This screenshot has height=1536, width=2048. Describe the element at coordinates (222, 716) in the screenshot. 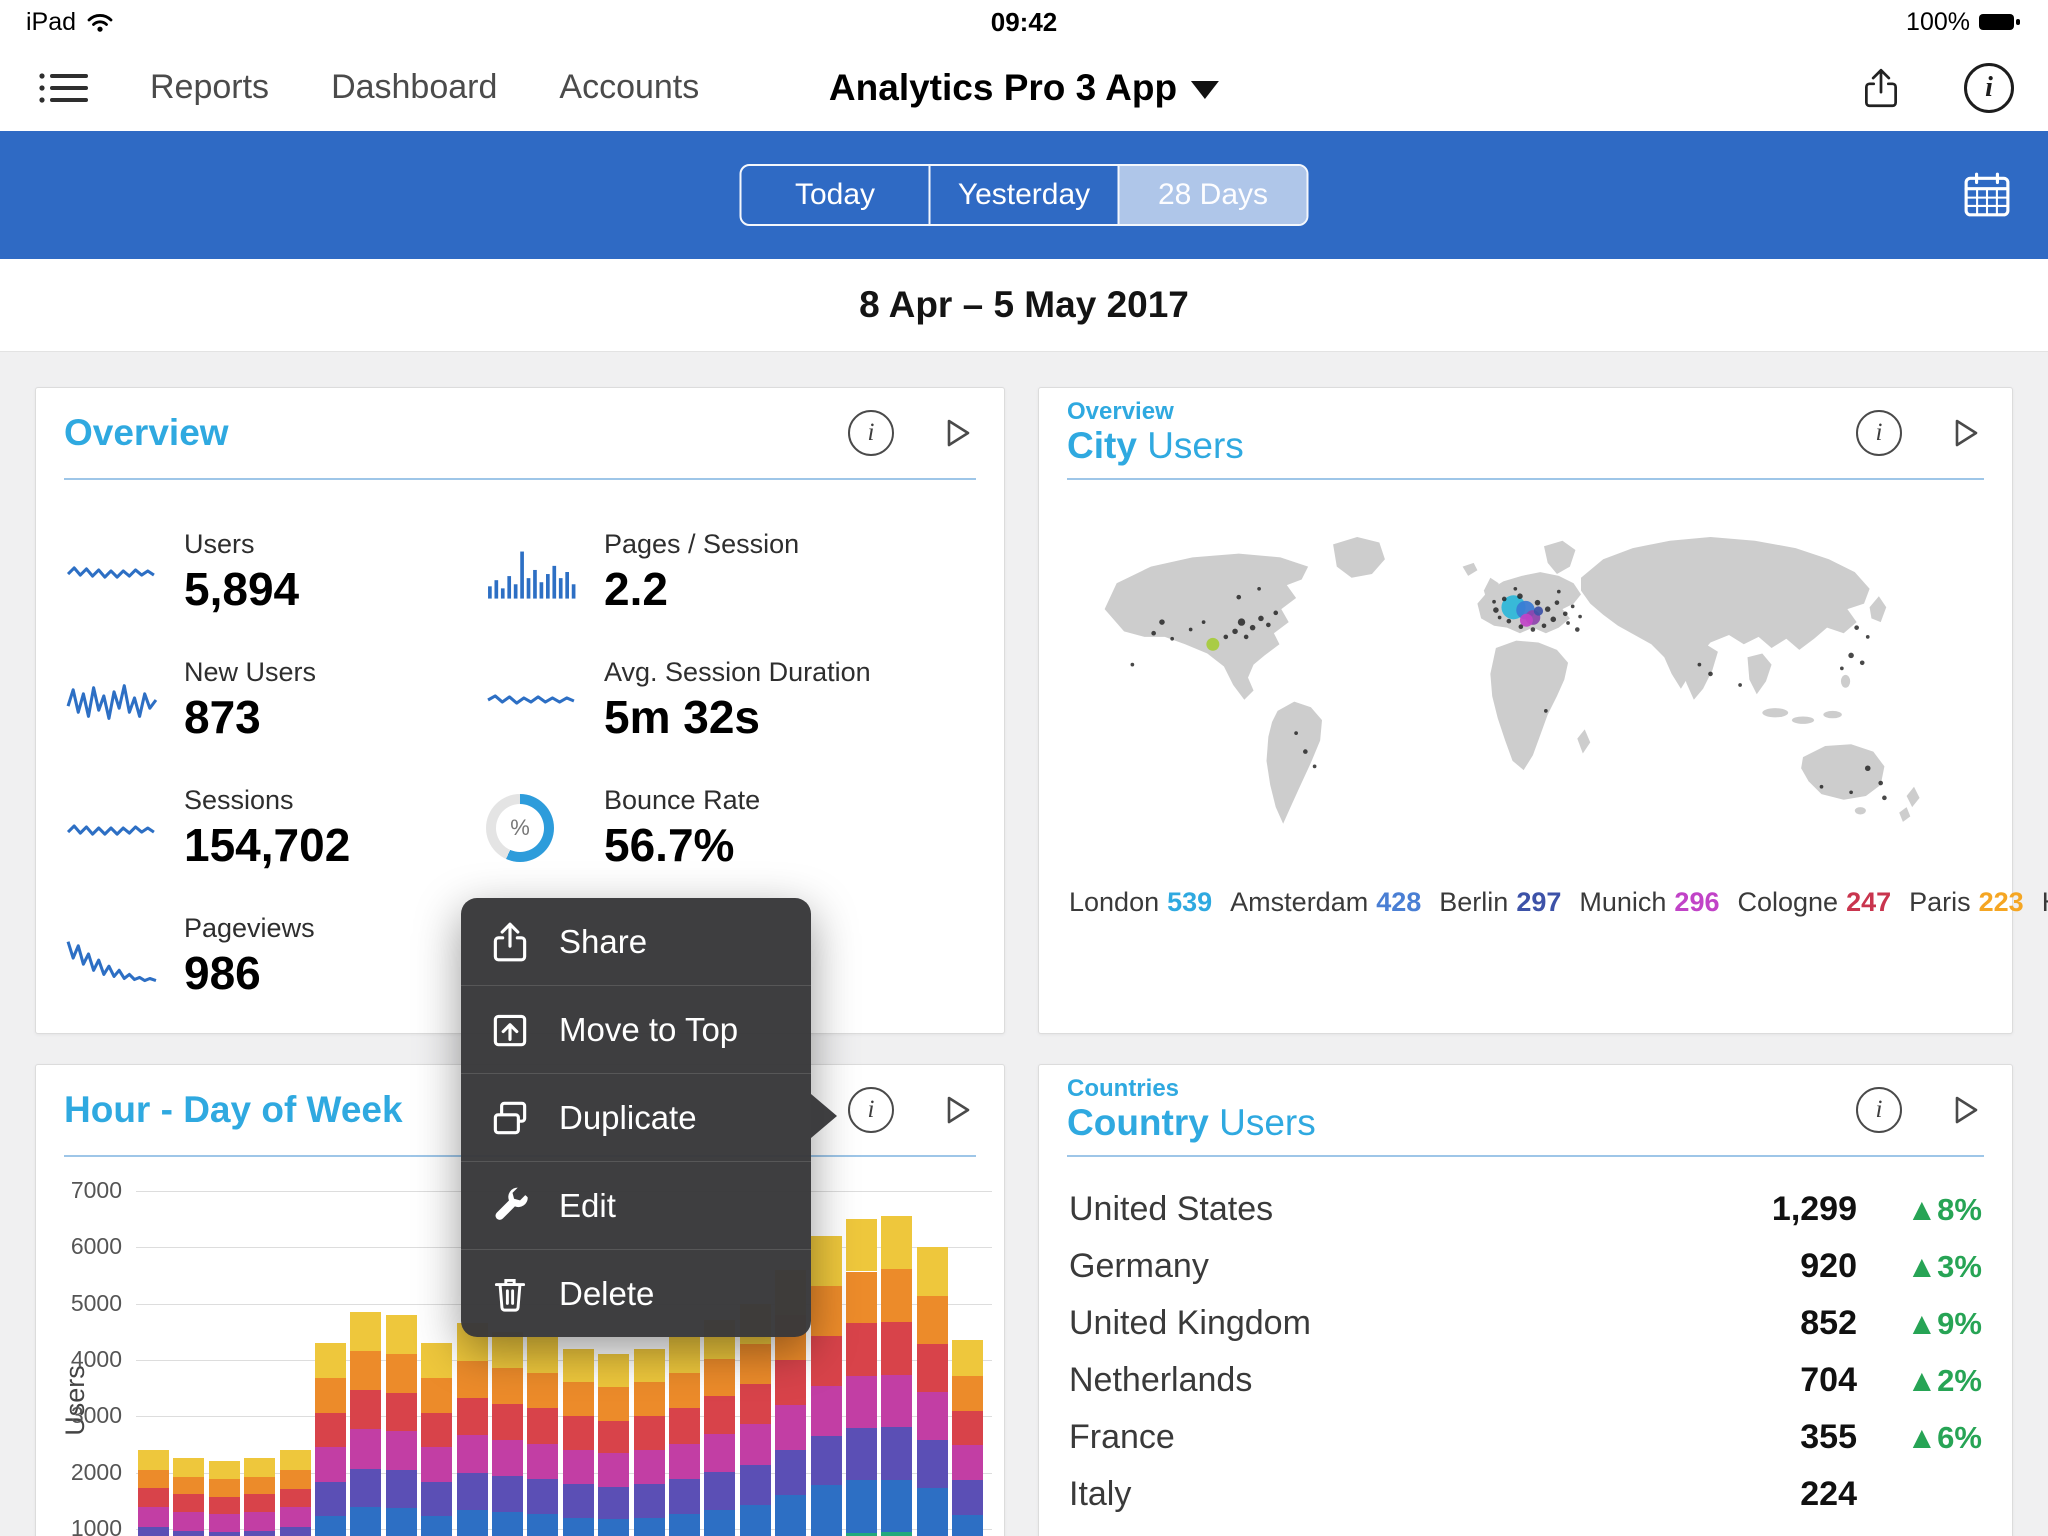

I see `metric-value: 873` at that location.